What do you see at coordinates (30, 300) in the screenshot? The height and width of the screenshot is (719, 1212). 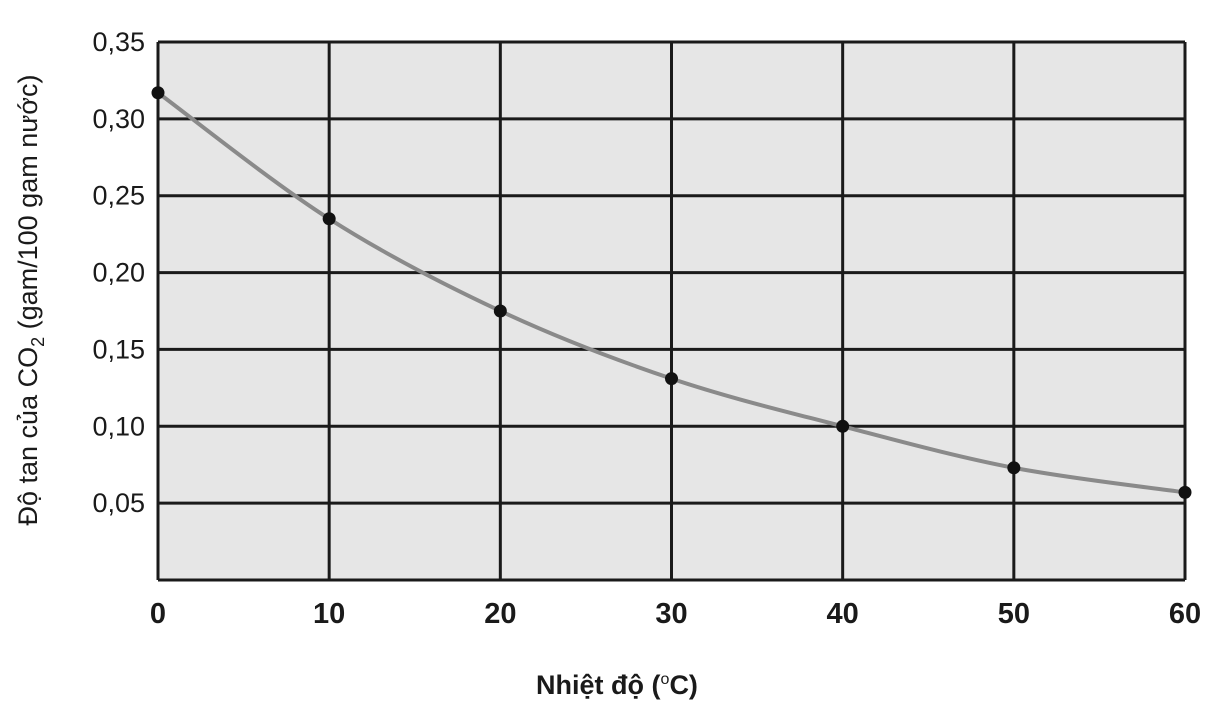 I see `y-axis-title: Độ tan của CO2 (gam/100 gam nước)` at bounding box center [30, 300].